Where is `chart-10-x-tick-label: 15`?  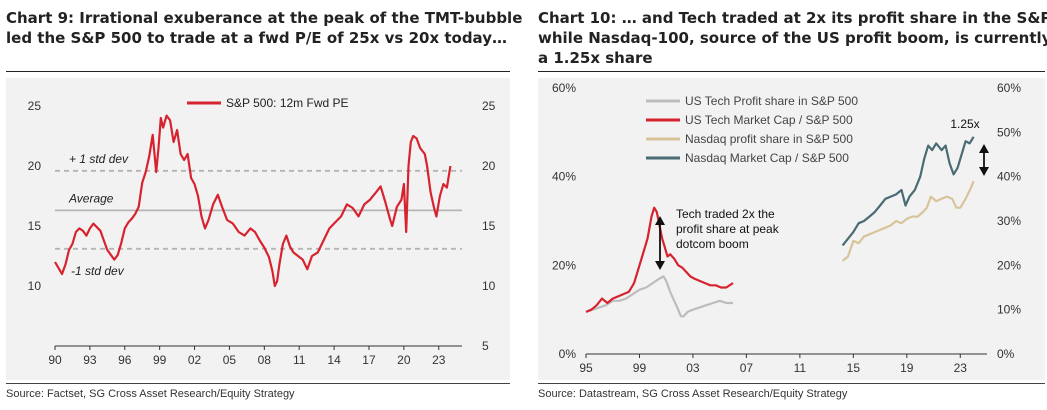
chart-10-x-tick-label: 15 is located at coordinates (854, 368).